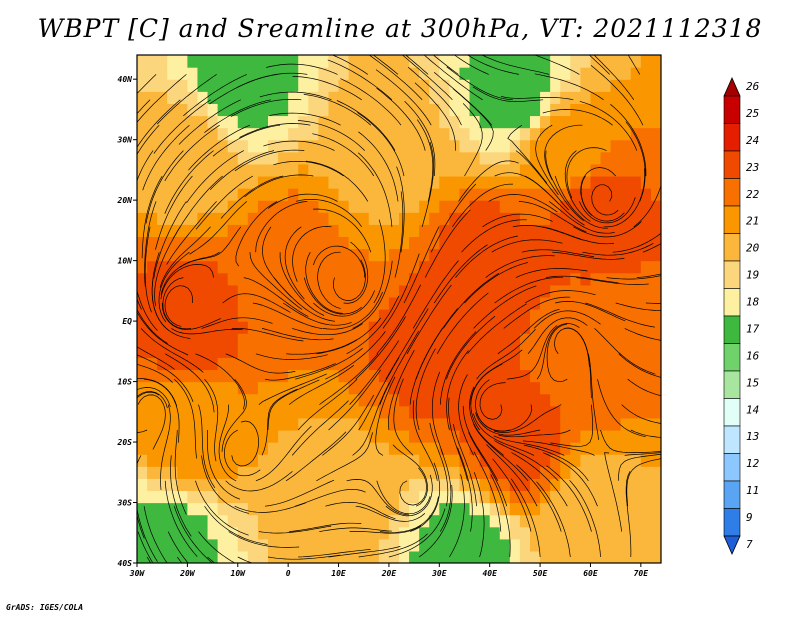 Image resolution: width=800 pixels, height=618 pixels. What do you see at coordinates (489, 573) in the screenshot?
I see `x-tick-label: 40E` at bounding box center [489, 573].